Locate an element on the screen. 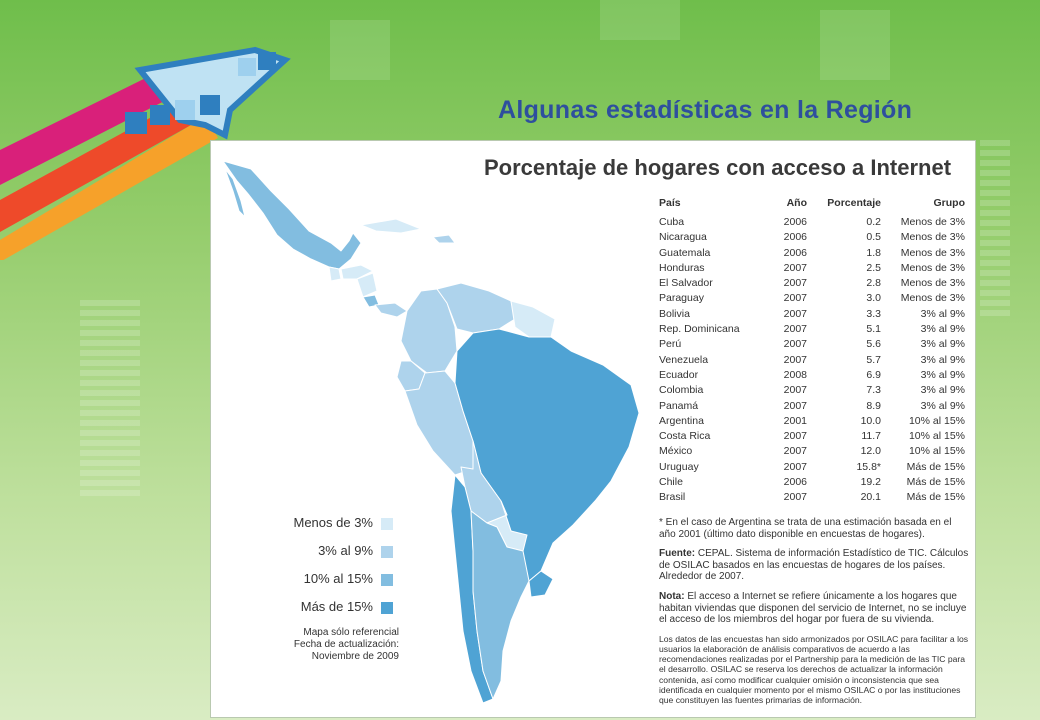 The width and height of the screenshot is (1040, 720). map-country-venezuela is located at coordinates (476, 308).